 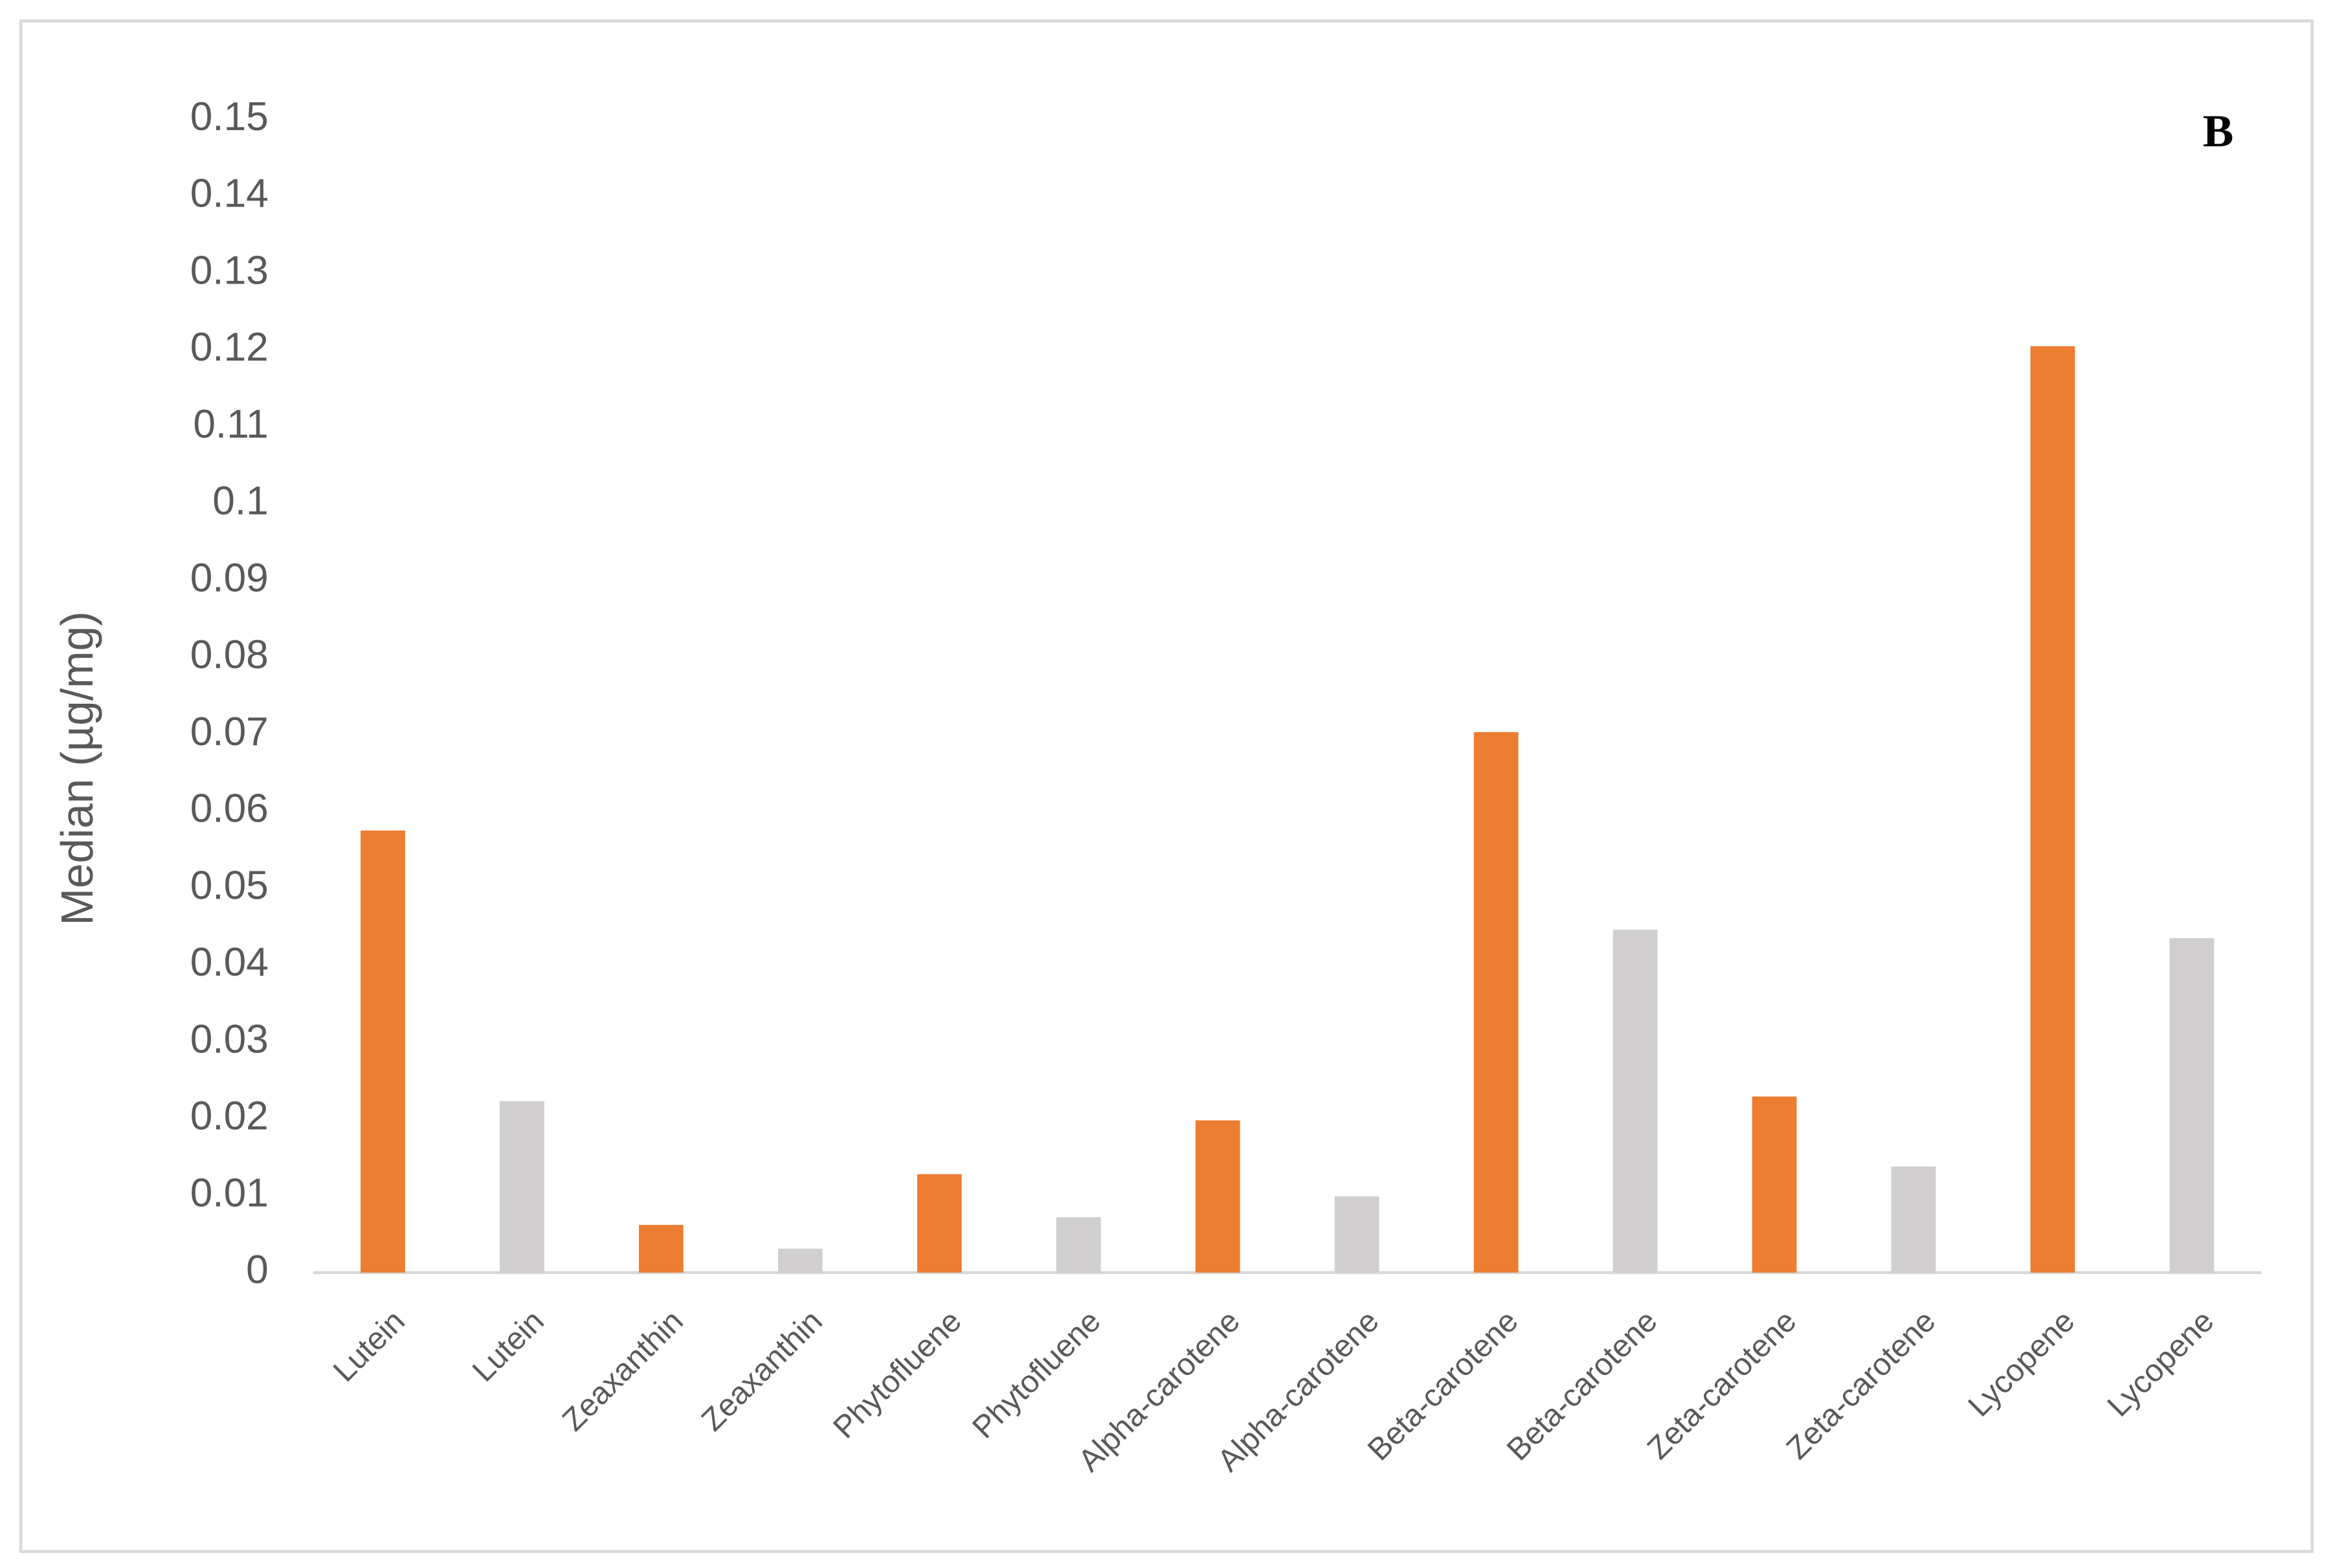 What do you see at coordinates (2218, 131) in the screenshot?
I see `panel-label: B` at bounding box center [2218, 131].